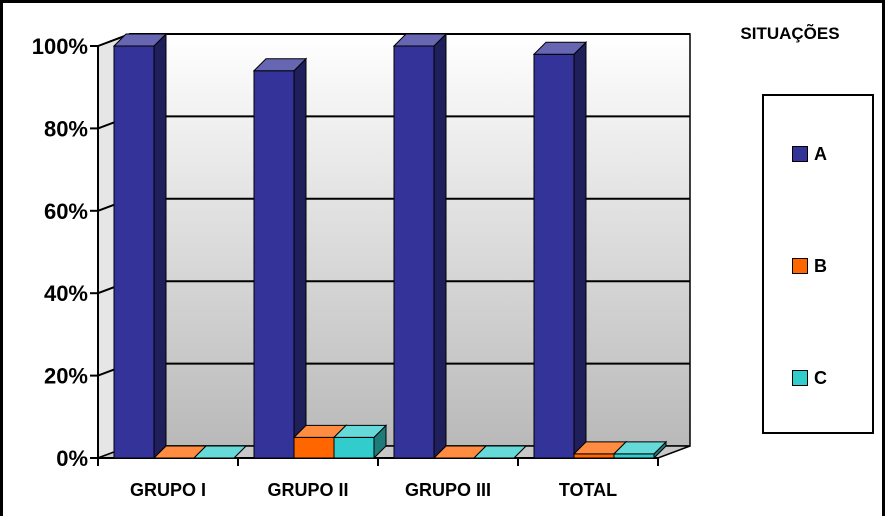 Image resolution: width=885 pixels, height=516 pixels. I want to click on y-tick-labels: 0% 20% 40% 60% 80% 100%, so click(60, 252).